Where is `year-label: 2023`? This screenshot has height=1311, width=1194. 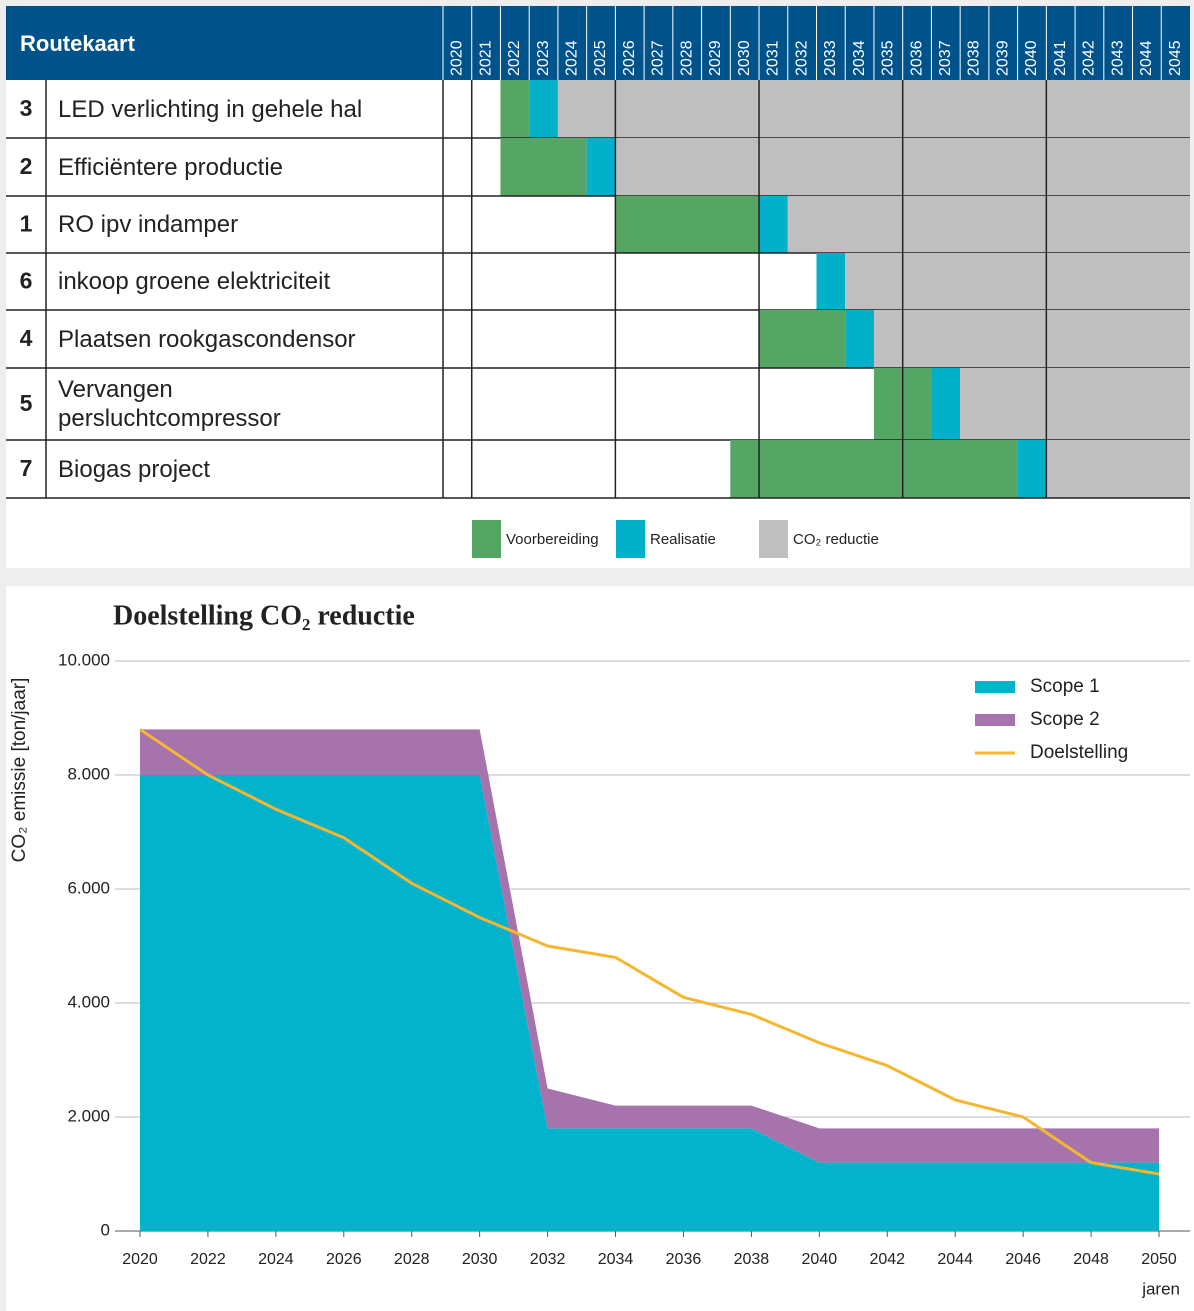
year-label: 2023 is located at coordinates (543, 58).